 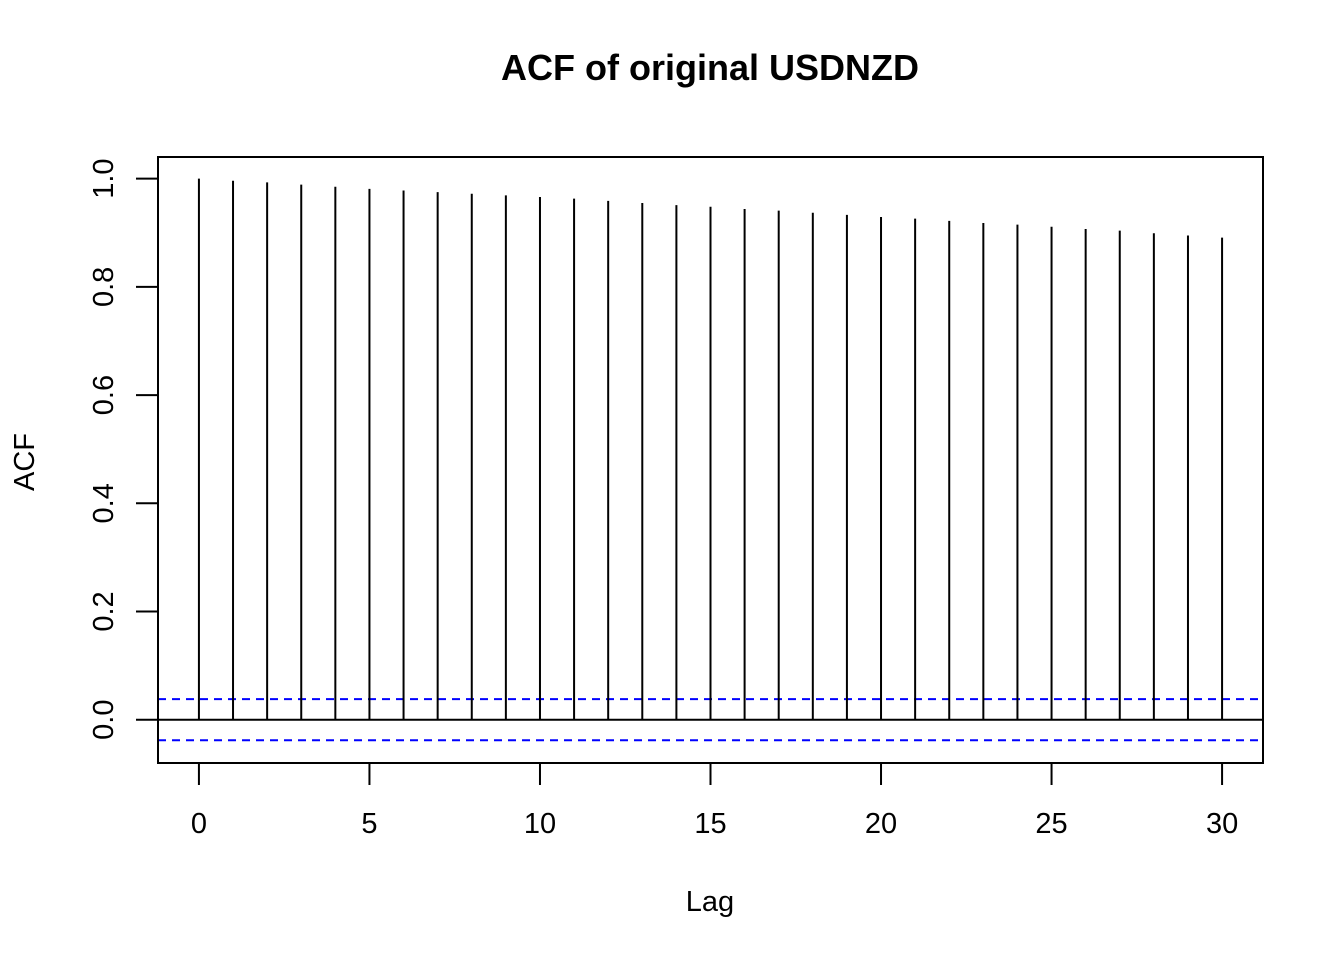 What do you see at coordinates (199, 824) in the screenshot?
I see `x-tick-label: 0` at bounding box center [199, 824].